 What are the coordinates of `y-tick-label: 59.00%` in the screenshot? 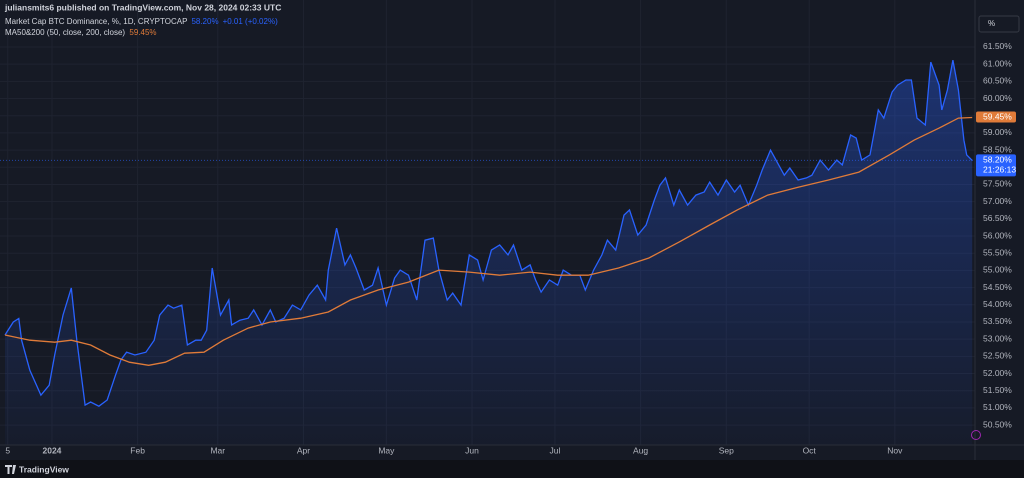 It's located at (997, 132).